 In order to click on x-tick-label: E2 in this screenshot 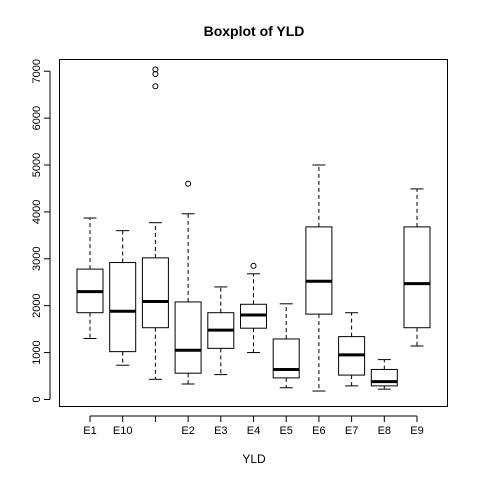, I will do `click(187, 431)`.